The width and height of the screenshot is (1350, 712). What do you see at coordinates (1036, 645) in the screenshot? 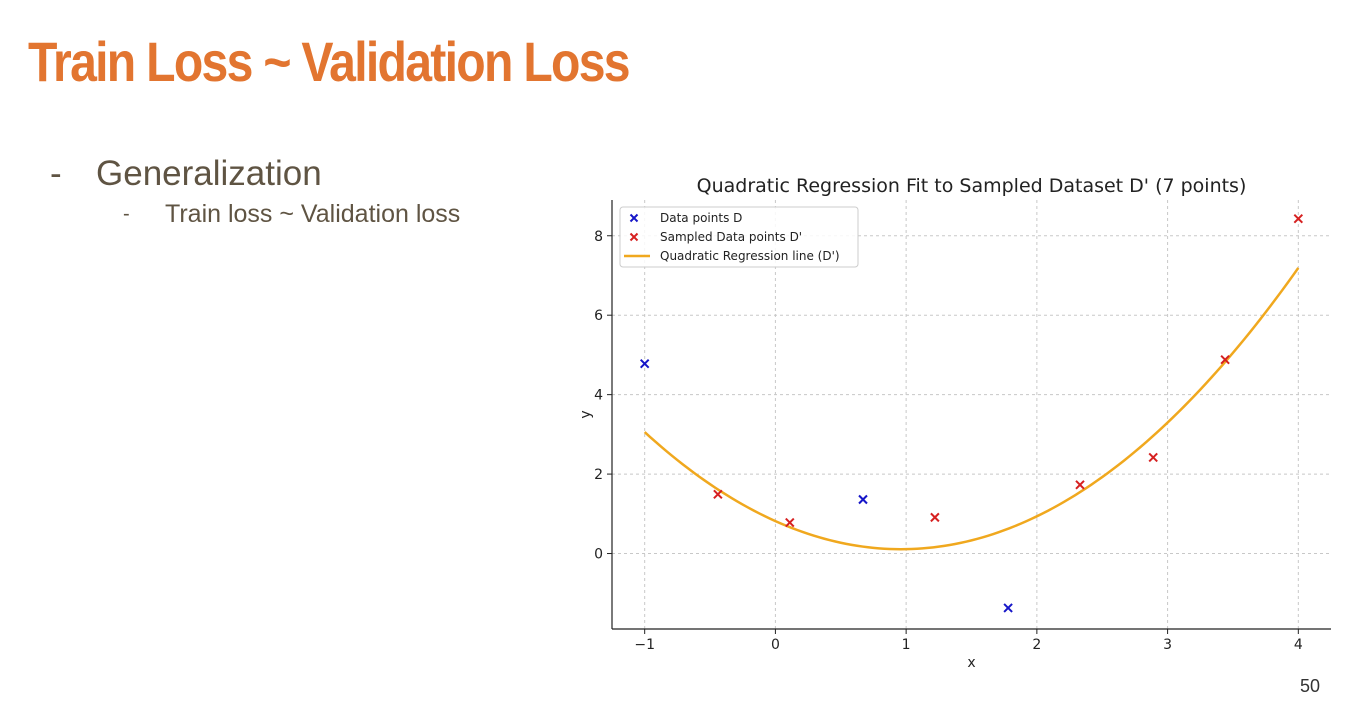
I see `x-tick-label: 2` at bounding box center [1036, 645].